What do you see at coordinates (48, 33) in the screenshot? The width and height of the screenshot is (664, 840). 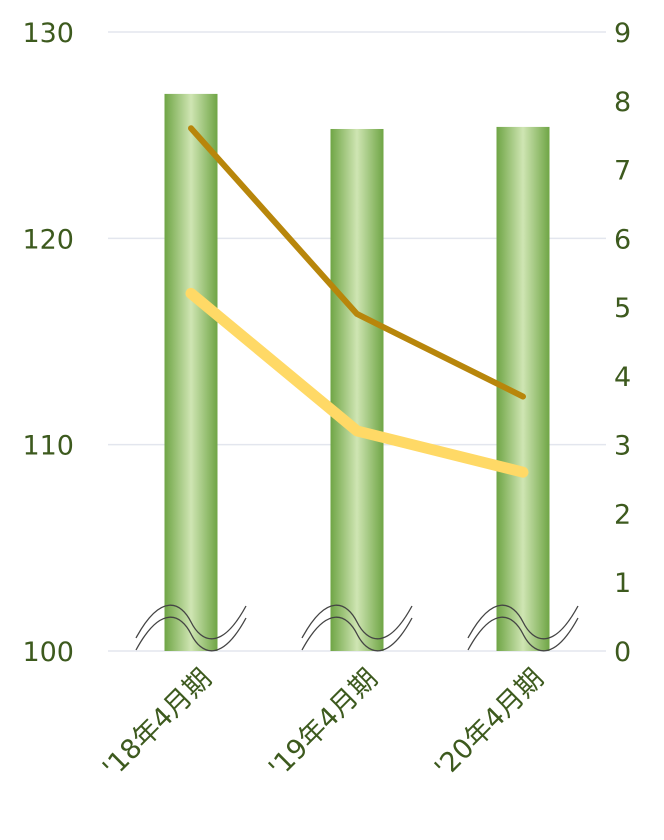 I see `left-tick-label: 130` at bounding box center [48, 33].